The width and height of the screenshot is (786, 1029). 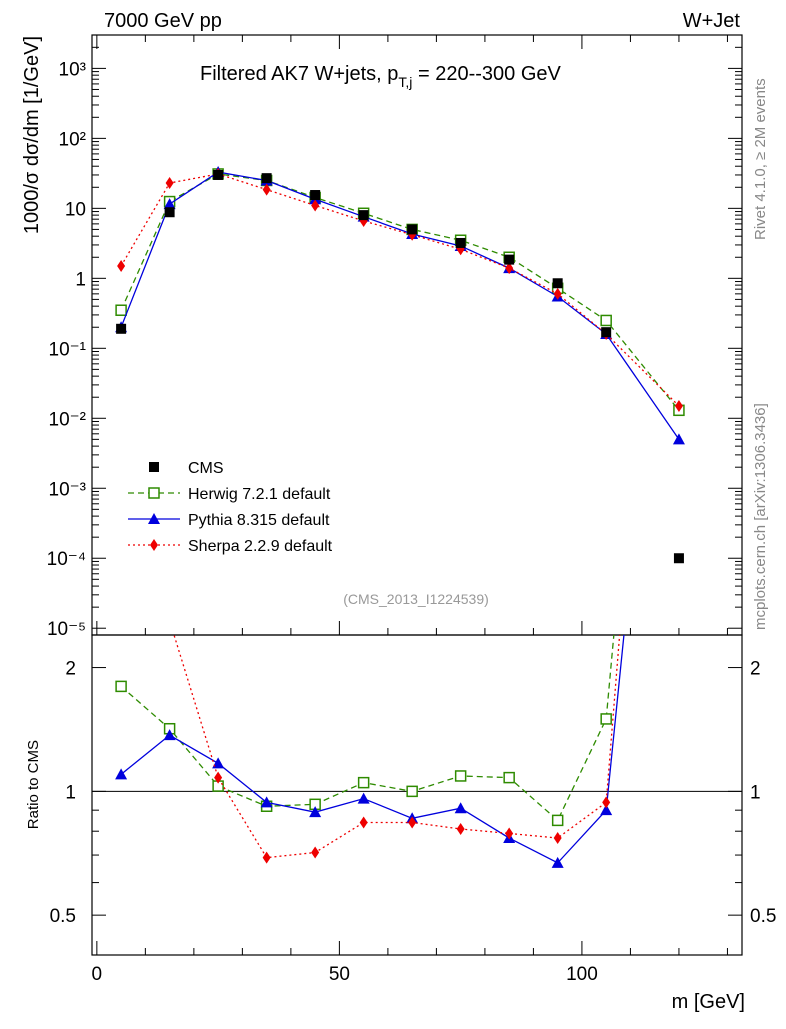 I want to click on legend-label: Herwig 7.2.1 default, so click(x=259, y=494).